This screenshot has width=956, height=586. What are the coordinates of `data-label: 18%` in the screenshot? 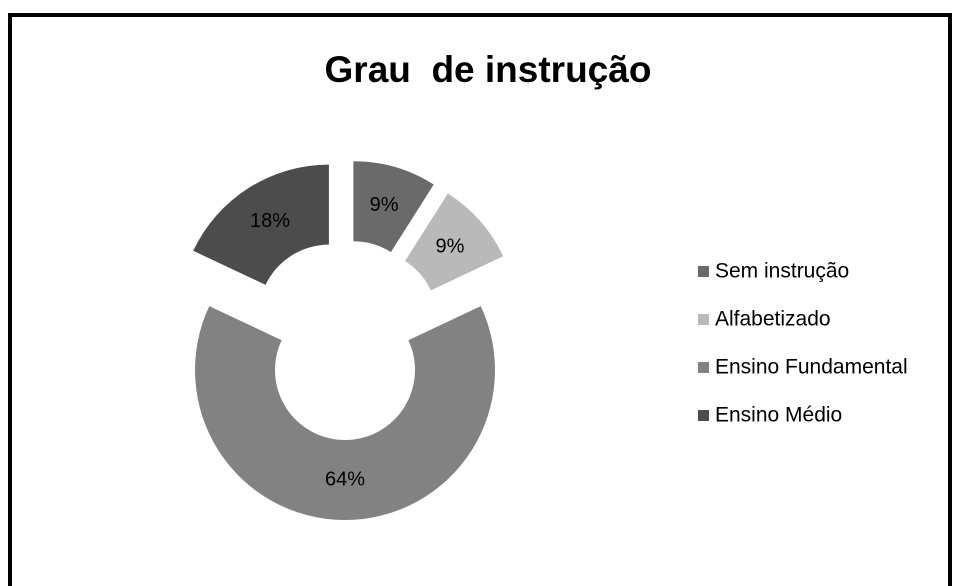 It's located at (270, 221).